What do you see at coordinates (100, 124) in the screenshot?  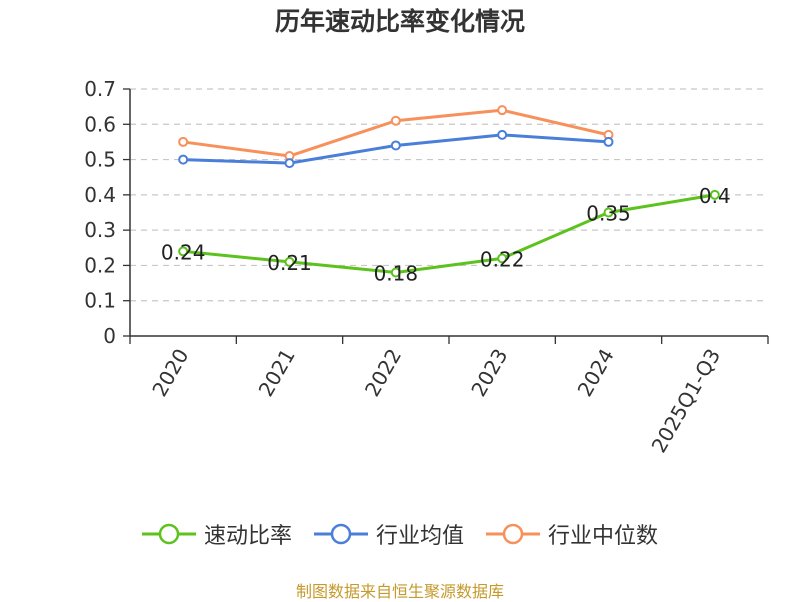 I see `y-tick-label: 0.6` at bounding box center [100, 124].